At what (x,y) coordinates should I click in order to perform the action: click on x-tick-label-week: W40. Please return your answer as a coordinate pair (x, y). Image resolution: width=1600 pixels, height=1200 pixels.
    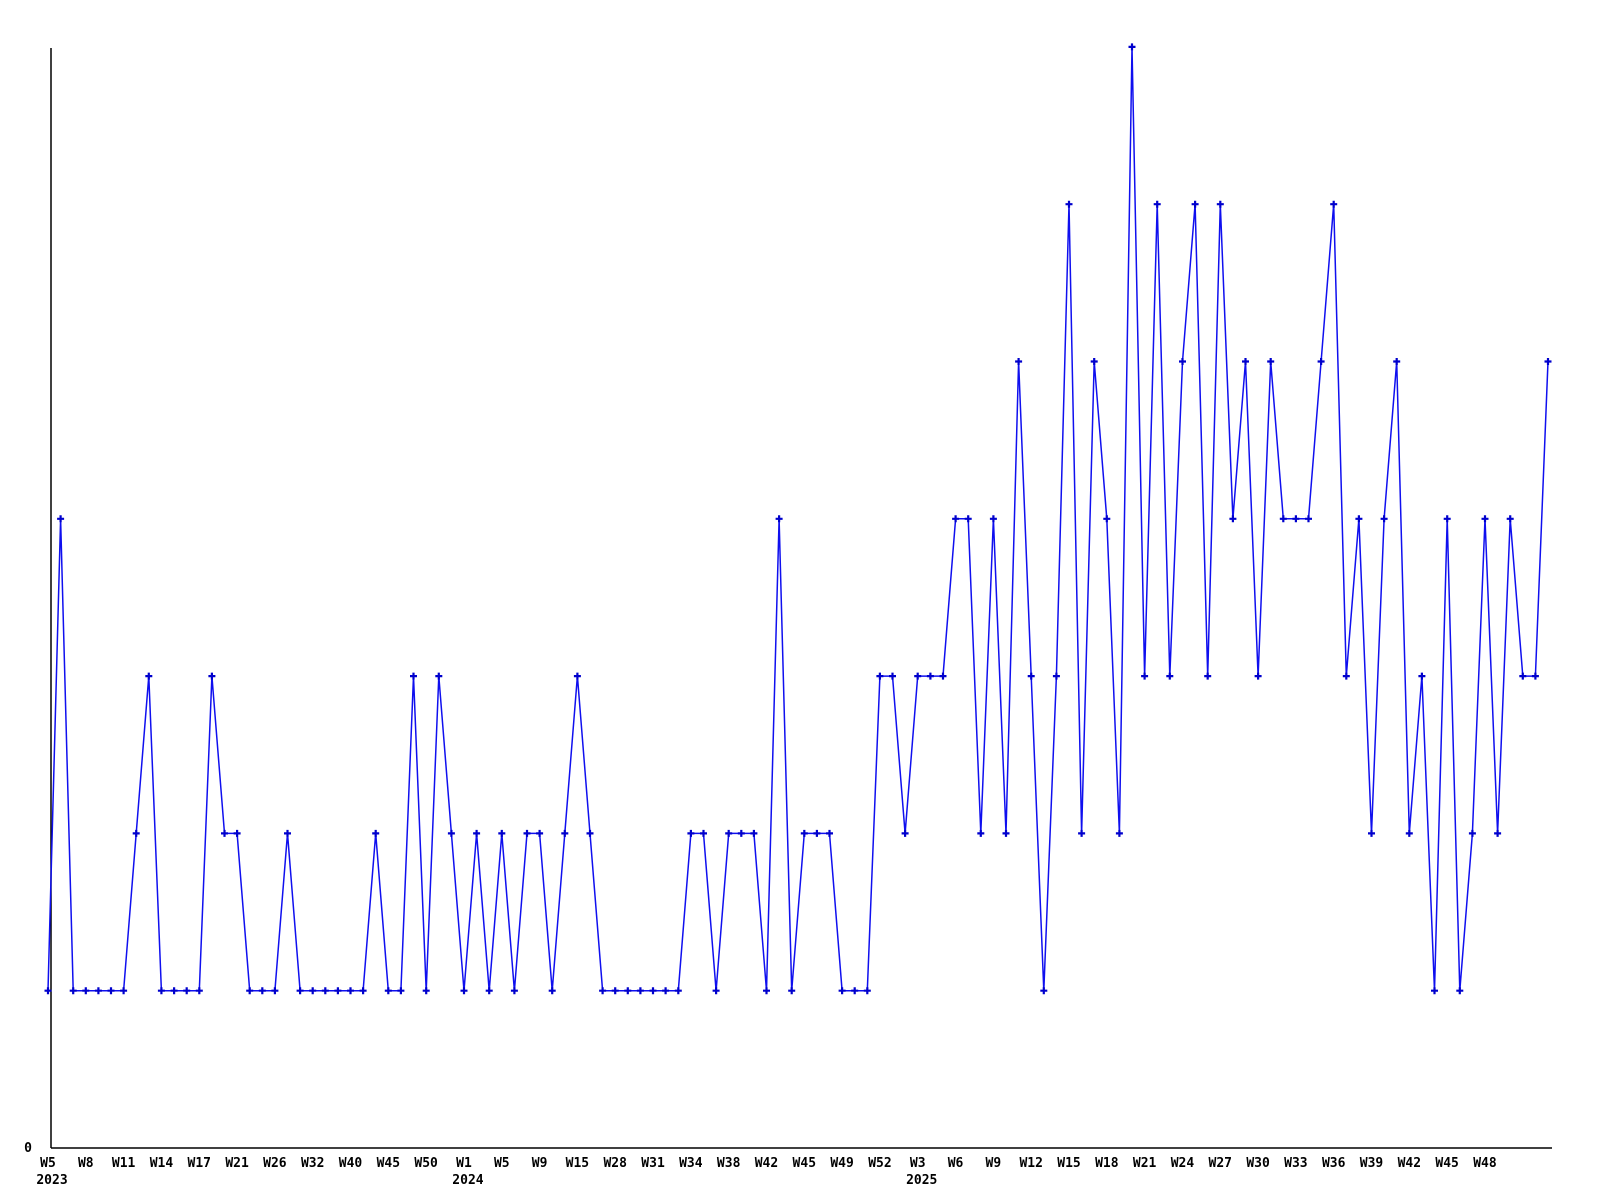
    Looking at the image, I should click on (351, 1163).